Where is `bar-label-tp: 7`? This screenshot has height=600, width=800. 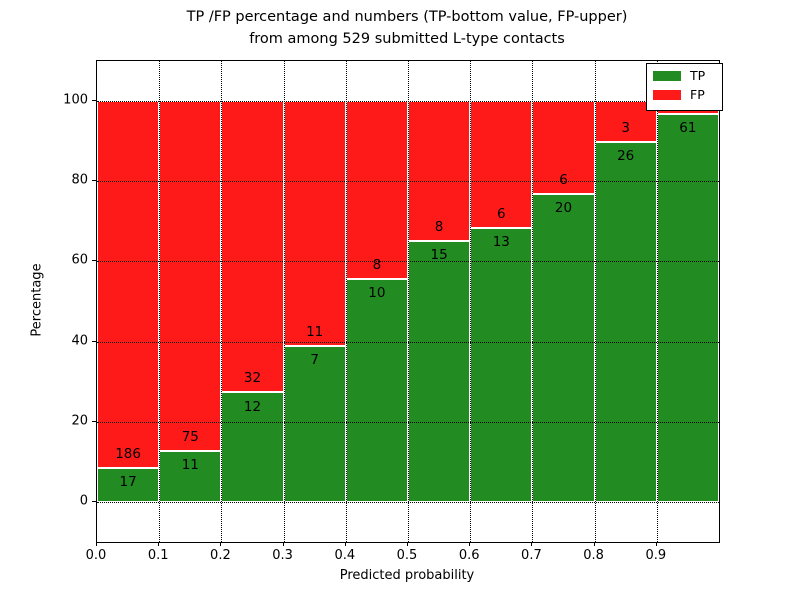
bar-label-tp: 7 is located at coordinates (314, 360).